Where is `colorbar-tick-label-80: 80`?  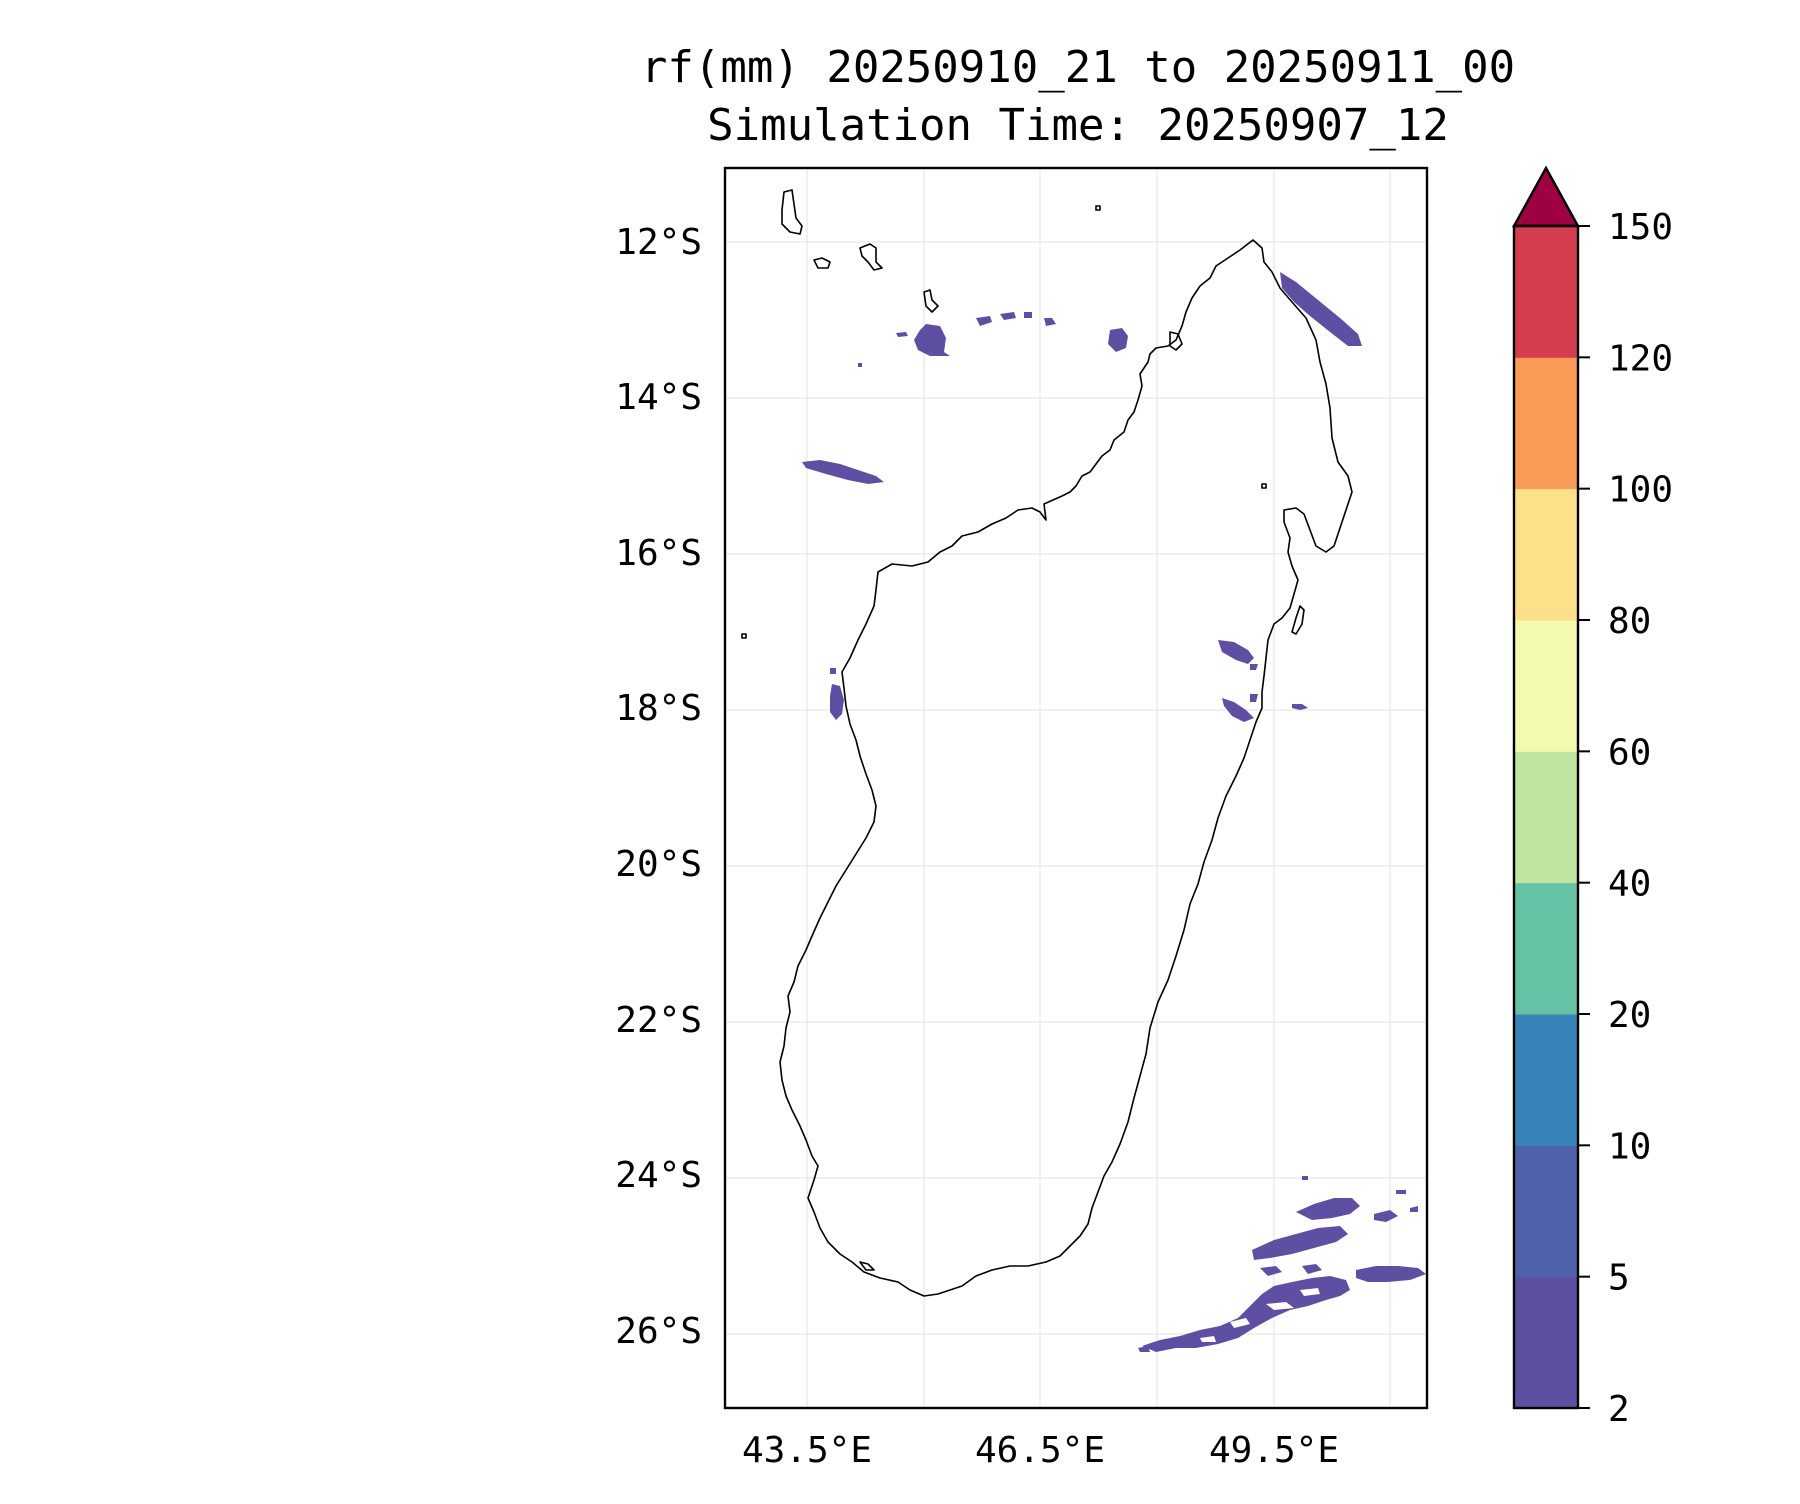 colorbar-tick-label-80: 80 is located at coordinates (1629, 621).